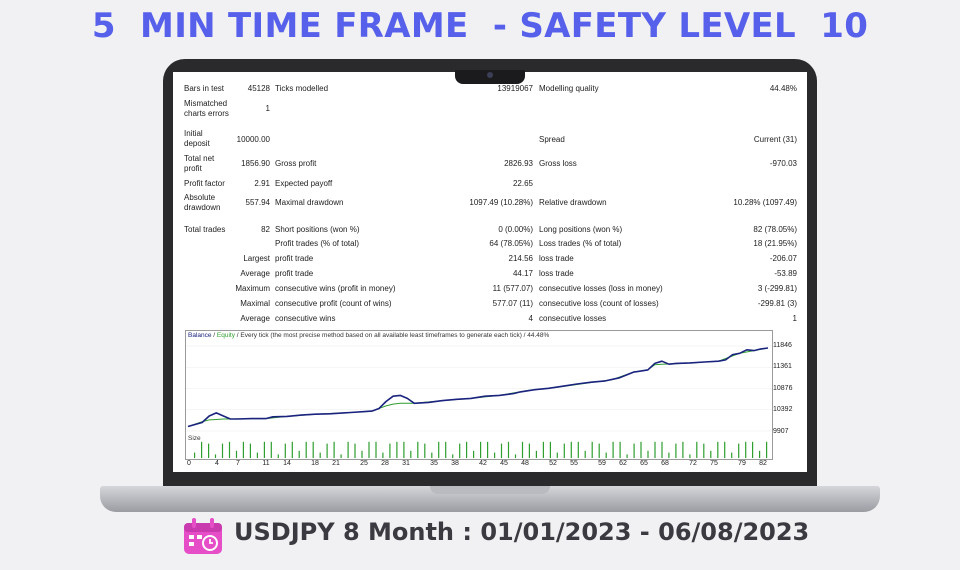  What do you see at coordinates (257, 202) in the screenshot?
I see `absolute-drawdown-value: 557.94` at bounding box center [257, 202].